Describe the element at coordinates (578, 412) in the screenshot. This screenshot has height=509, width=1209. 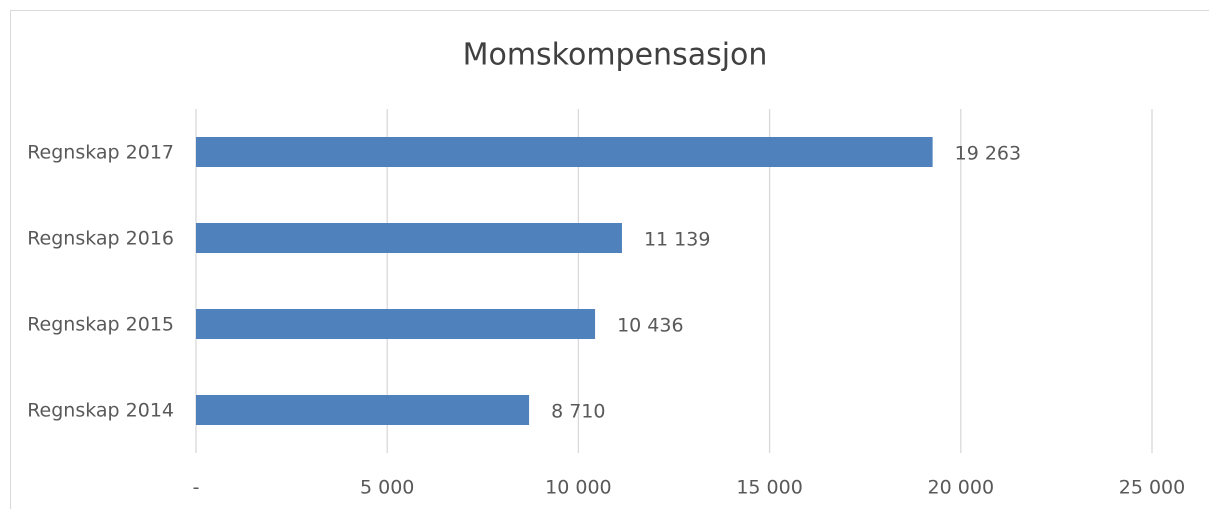
I see `data-label: 8 710` at that location.